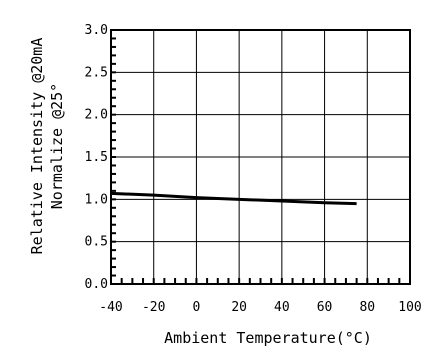 The height and width of the screenshot is (356, 433). I want to click on x-tick-label: 100, so click(409, 307).